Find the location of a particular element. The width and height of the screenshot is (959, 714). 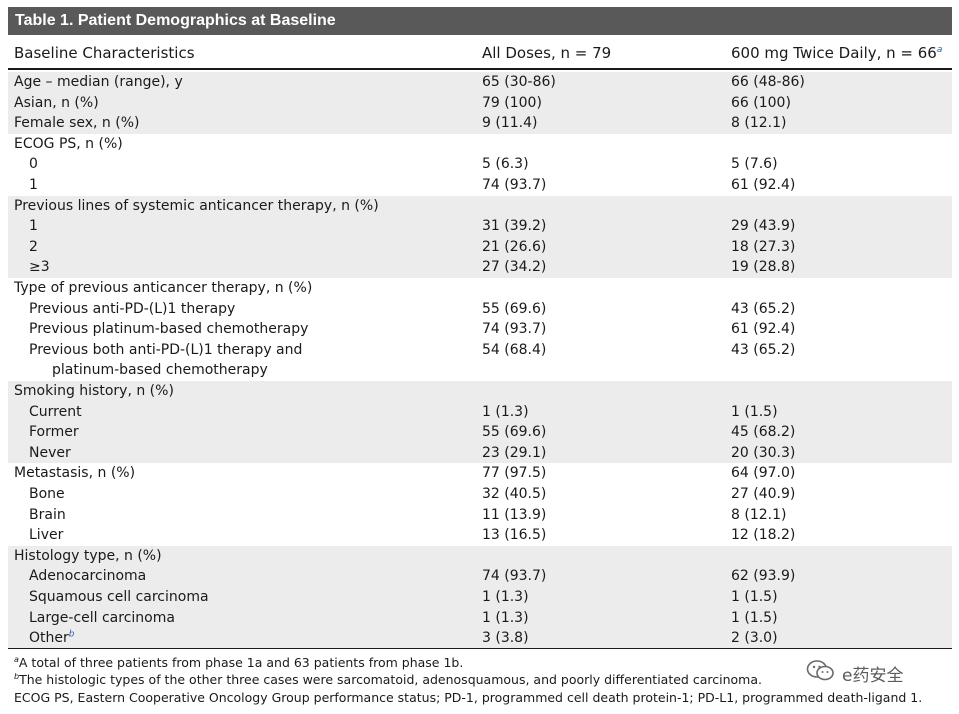

row-label-text: Never is located at coordinates (50, 452).